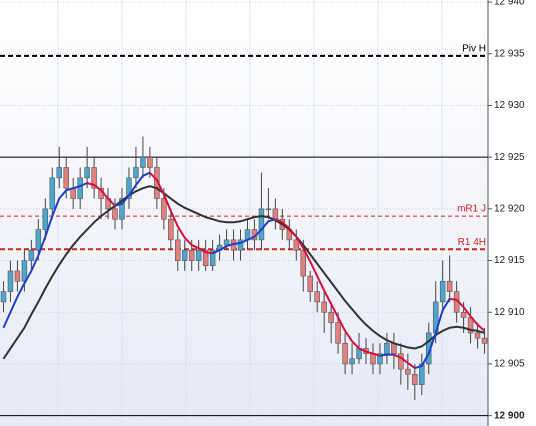  I want to click on level-label: mR1 J, so click(471, 209).